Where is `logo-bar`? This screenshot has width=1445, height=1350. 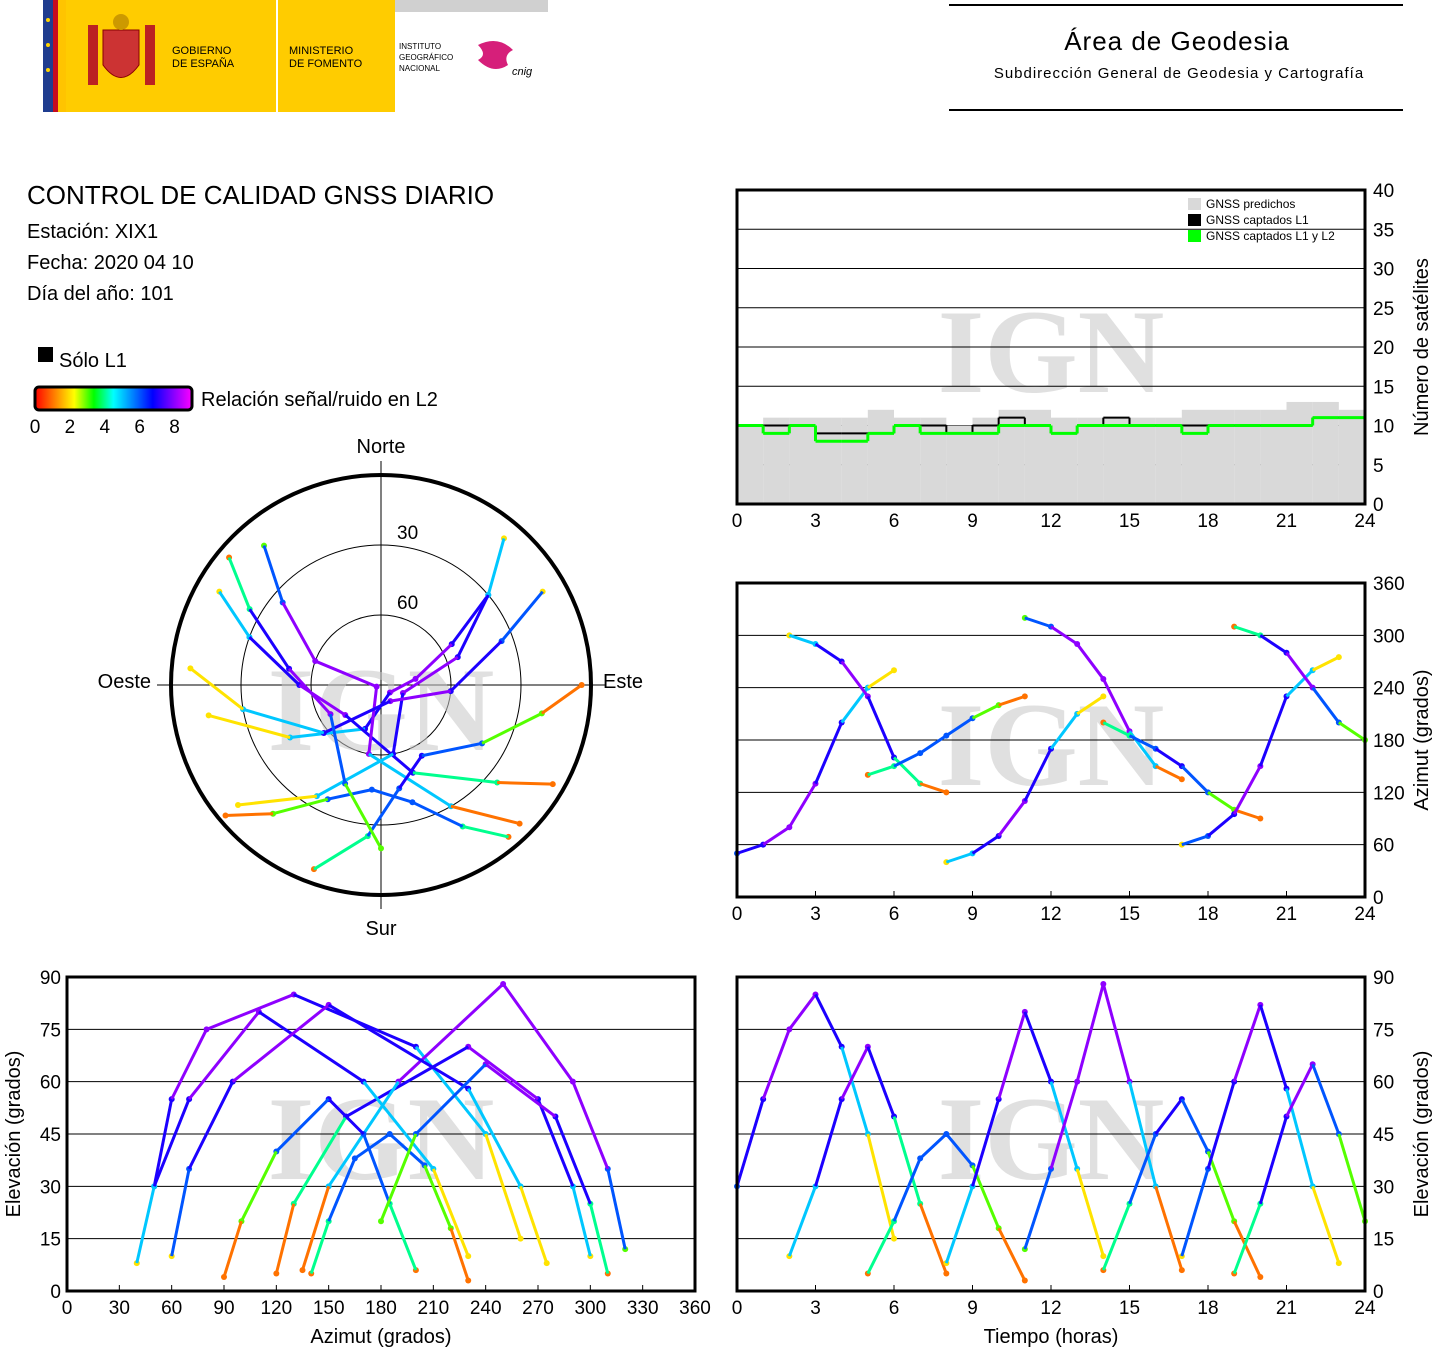 logo-bar is located at coordinates (471, 6).